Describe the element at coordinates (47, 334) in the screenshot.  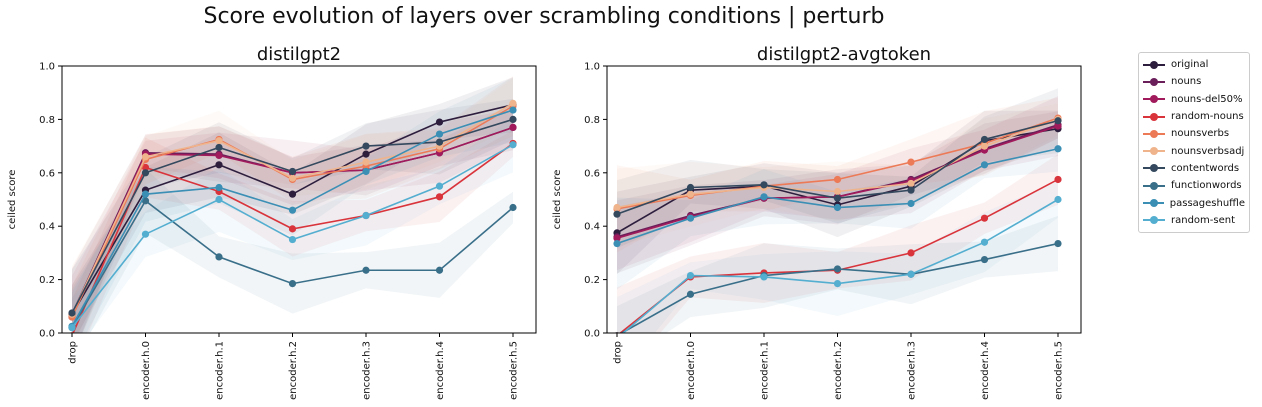
I see `y-tick-label: 0.0` at that location.